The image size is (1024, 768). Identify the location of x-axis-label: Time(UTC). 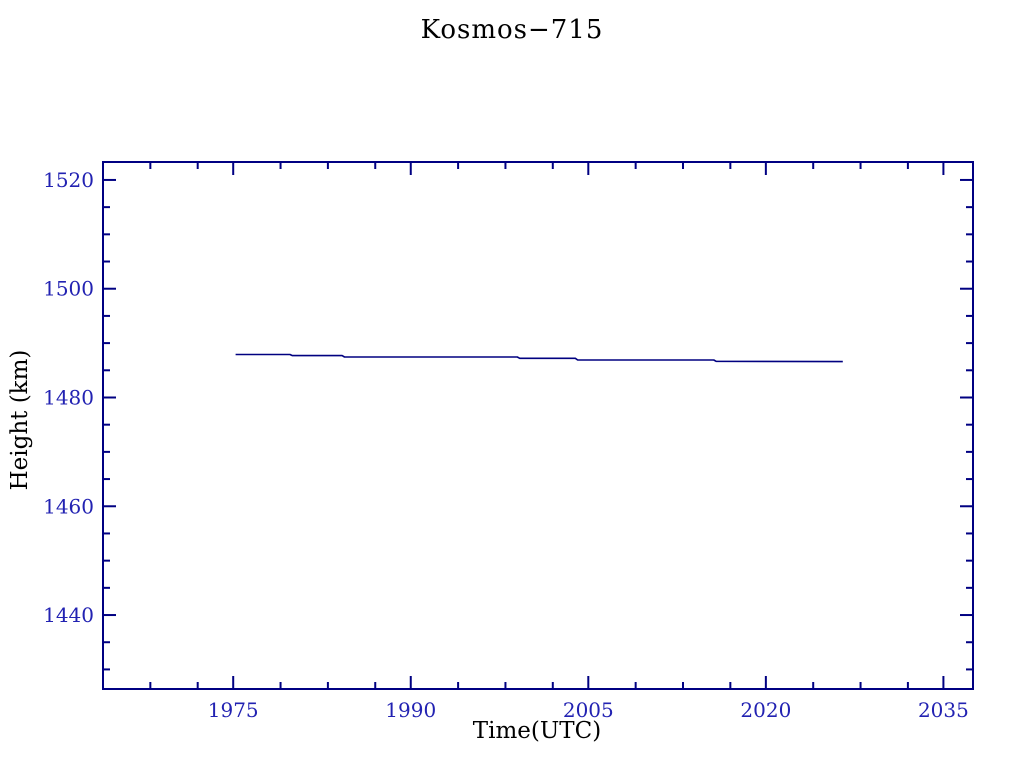
(537, 731).